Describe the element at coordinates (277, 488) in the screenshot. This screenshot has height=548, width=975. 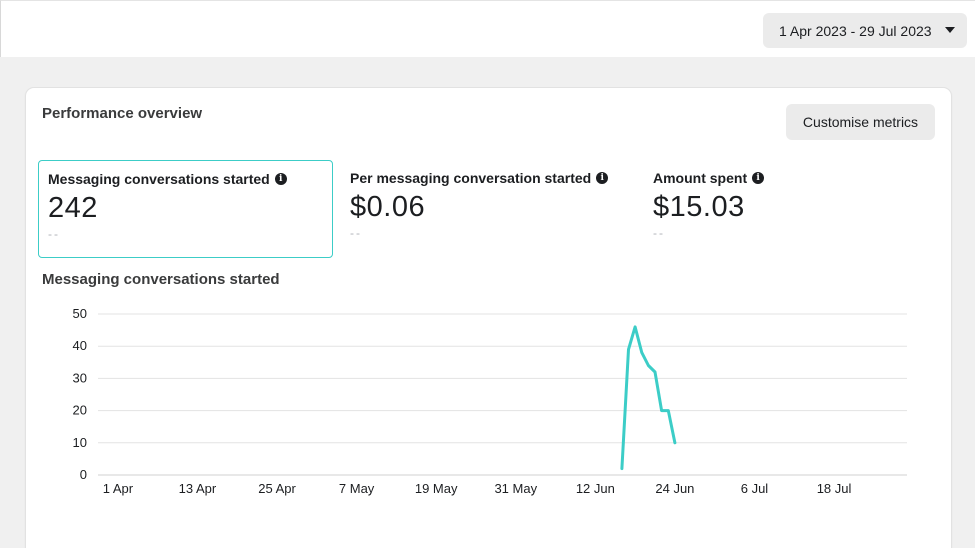
I see `x-tick-label: 25 Apr` at that location.